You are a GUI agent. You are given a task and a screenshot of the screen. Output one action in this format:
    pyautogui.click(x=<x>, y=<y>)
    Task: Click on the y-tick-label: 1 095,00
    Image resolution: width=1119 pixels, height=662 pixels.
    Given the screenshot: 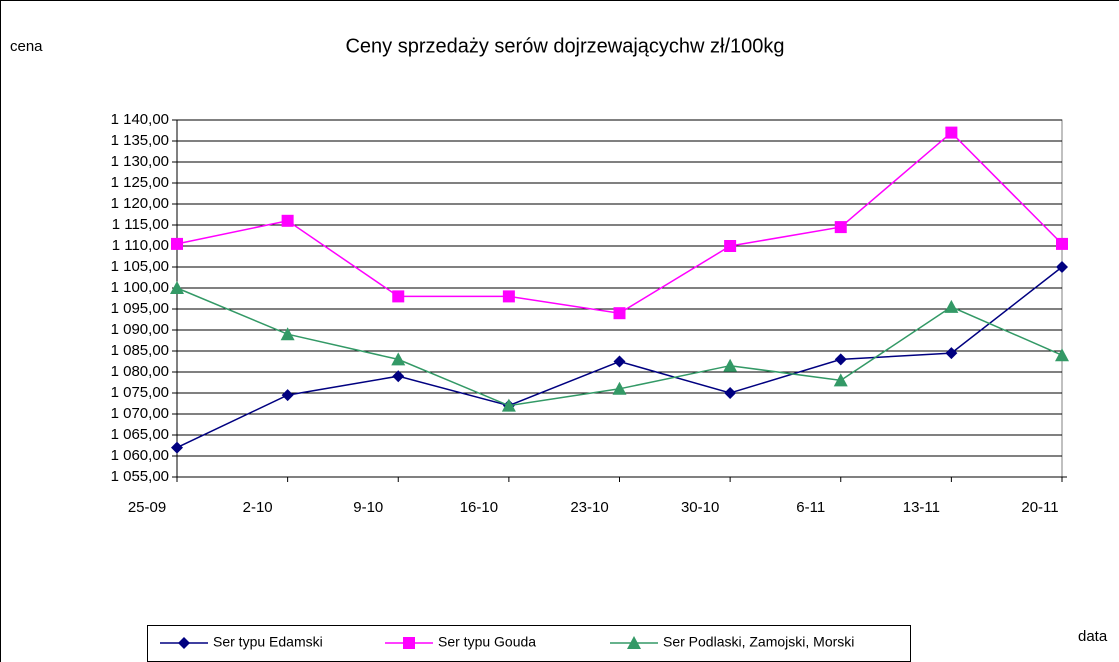 What is the action you would take?
    pyautogui.click(x=140, y=308)
    